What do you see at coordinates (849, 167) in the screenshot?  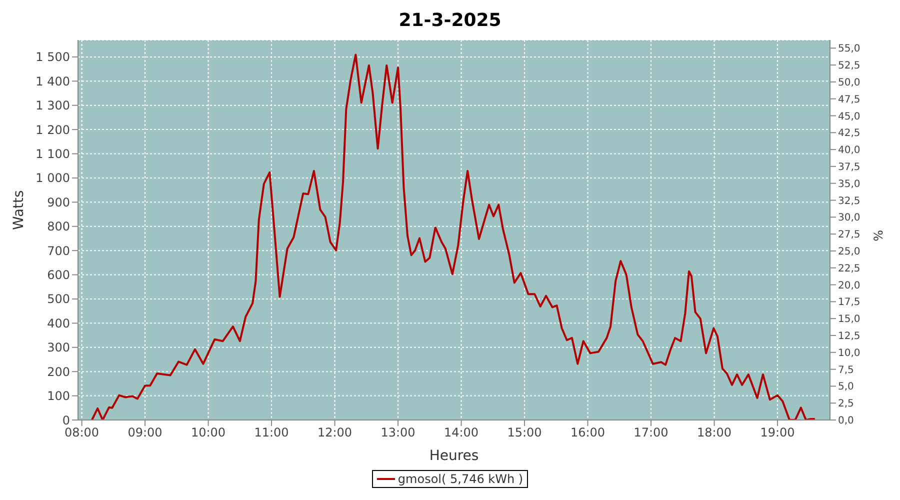 I see `y2-tick-label: 37,5` at bounding box center [849, 167].